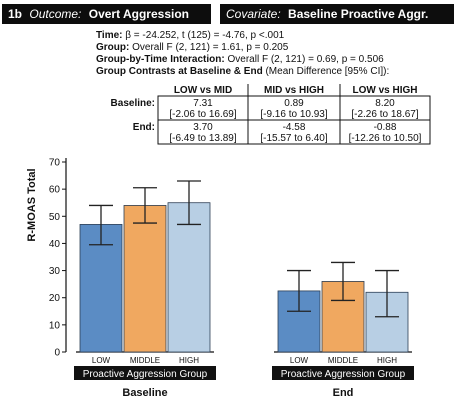  What do you see at coordinates (304, 59) in the screenshot?
I see `stats-interaction-value: Overall F (2, 121) = 0.69, p = 0.506` at bounding box center [304, 59].